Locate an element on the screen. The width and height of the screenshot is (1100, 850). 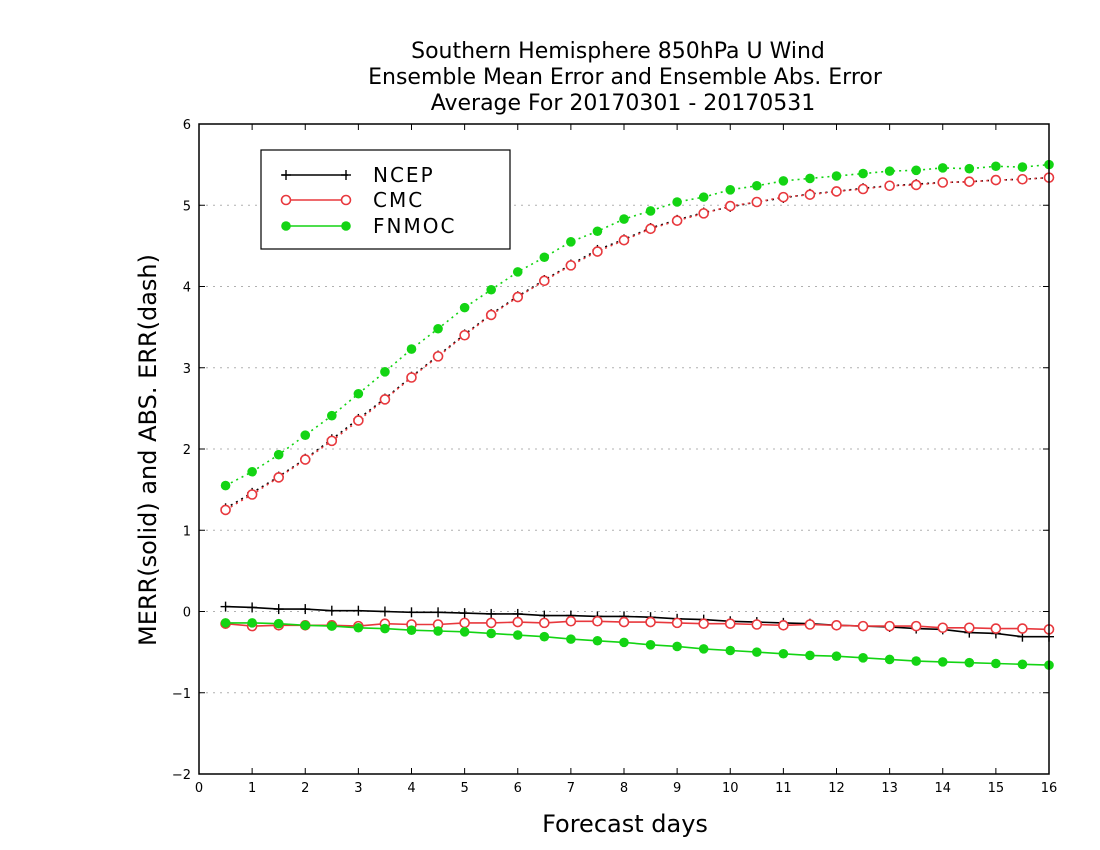
x-tick-label: 12 is located at coordinates (836, 788).